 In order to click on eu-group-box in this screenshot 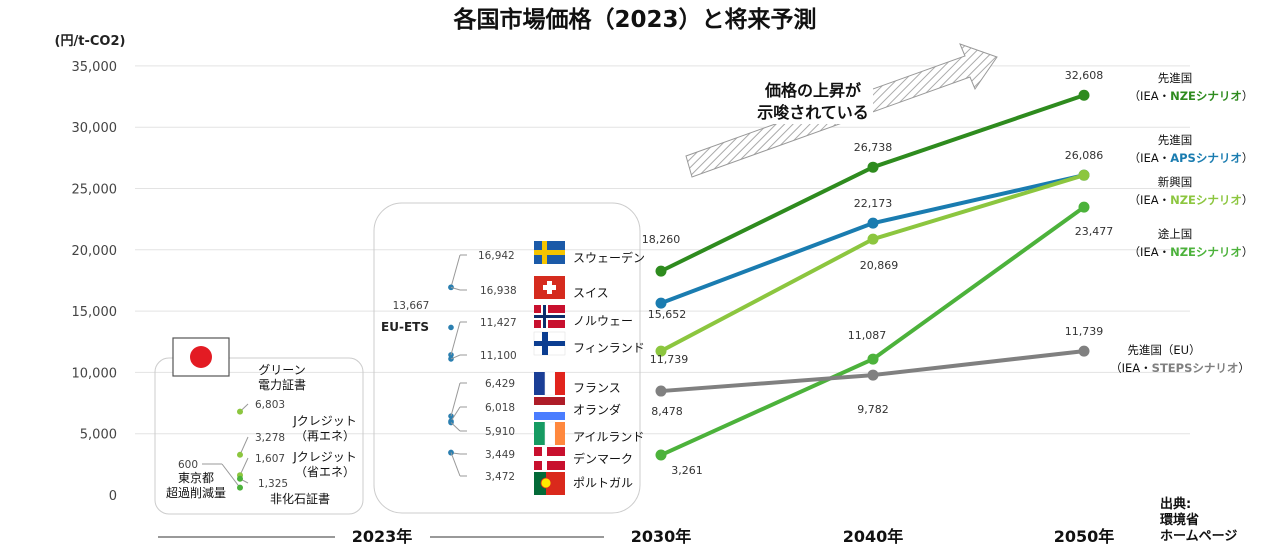, I will do `click(507, 358)`.